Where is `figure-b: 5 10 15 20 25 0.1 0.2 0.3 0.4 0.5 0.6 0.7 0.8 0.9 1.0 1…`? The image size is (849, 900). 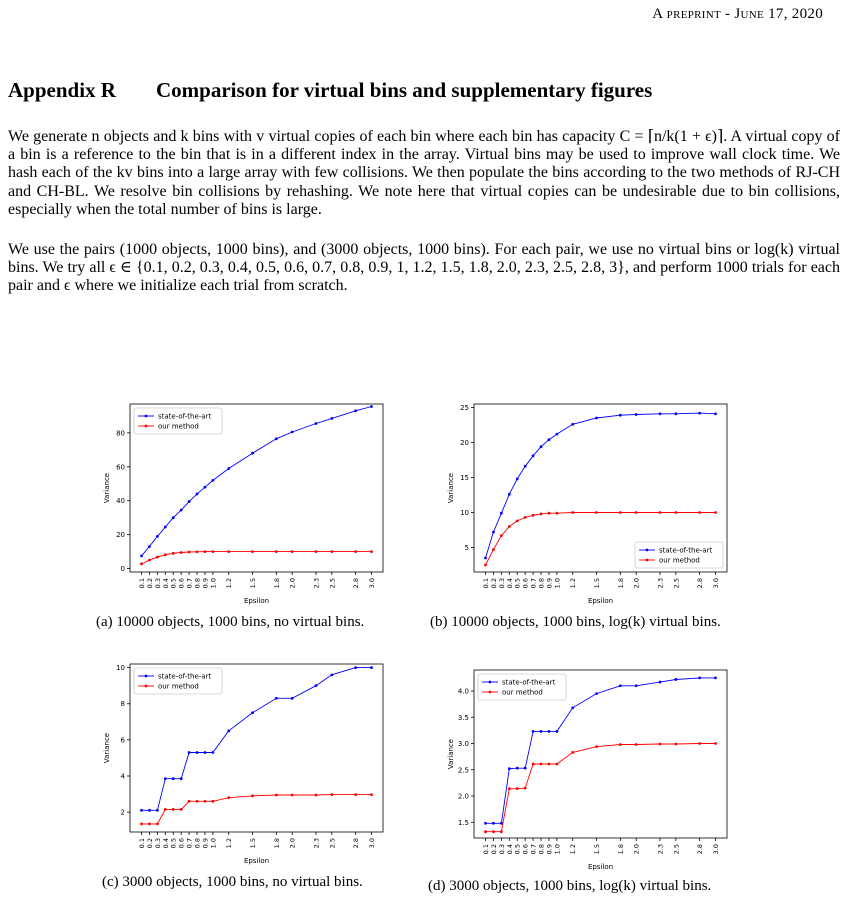
figure-b: 5 10 15 20 25 0.1 0.2 0.3 0.4 0.5 0.6 0.7 0.8 0.9 1.0 1… is located at coordinates (589, 504).